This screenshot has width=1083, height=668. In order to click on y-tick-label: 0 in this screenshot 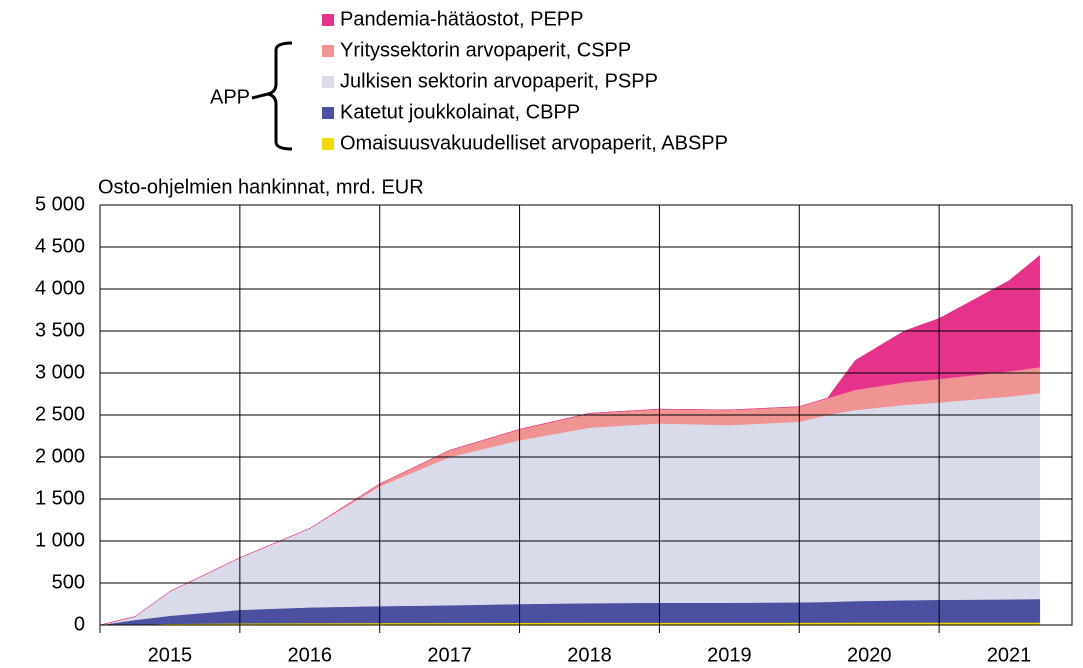, I will do `click(79, 624)`.